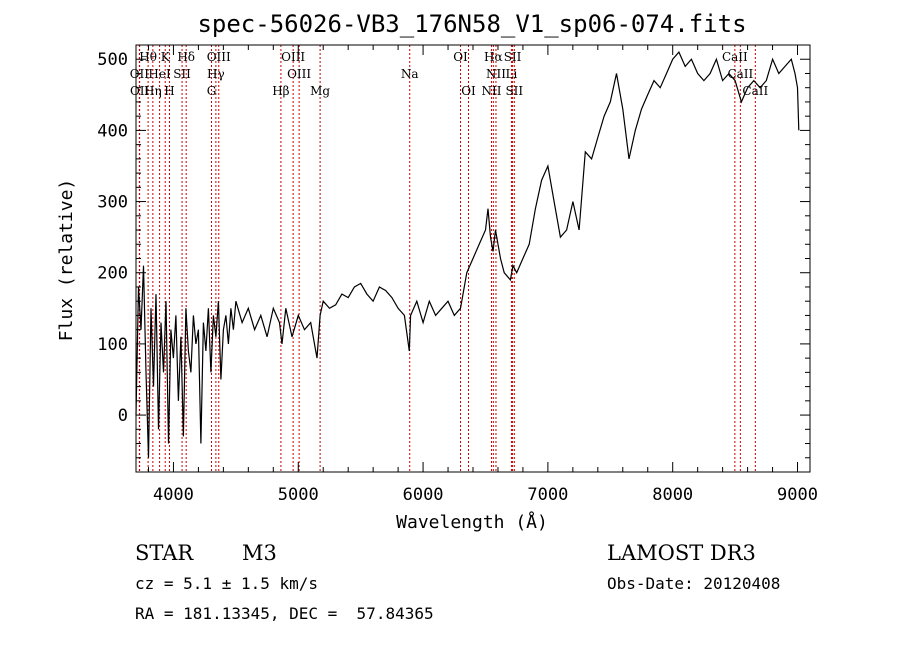 The width and height of the screenshot is (900, 649). Describe the element at coordinates (164, 553) in the screenshot. I see `object-class: STAR` at that location.